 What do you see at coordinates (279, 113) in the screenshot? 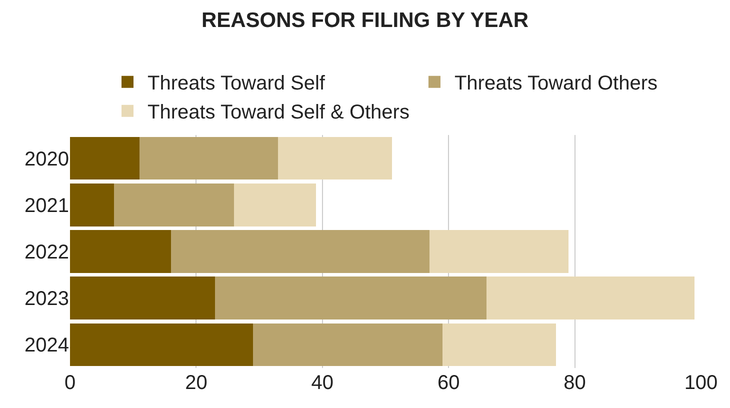
I see `legend-label: Threats Toward Self & Others` at bounding box center [279, 113].